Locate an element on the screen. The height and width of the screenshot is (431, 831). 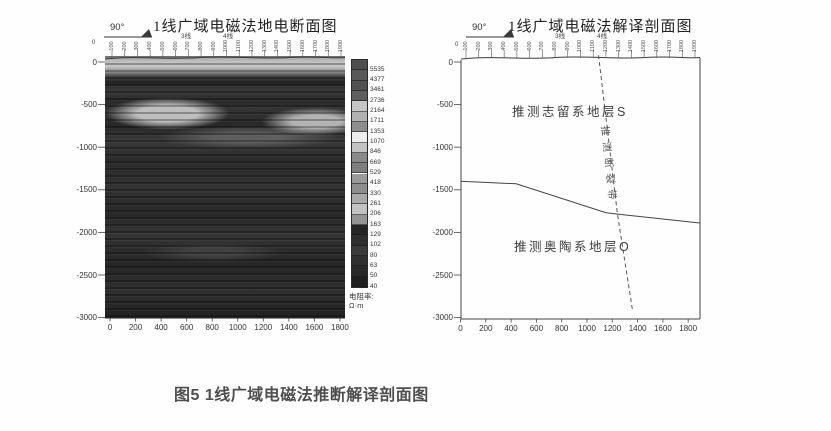
colorbar-value: 2736 is located at coordinates (377, 100).